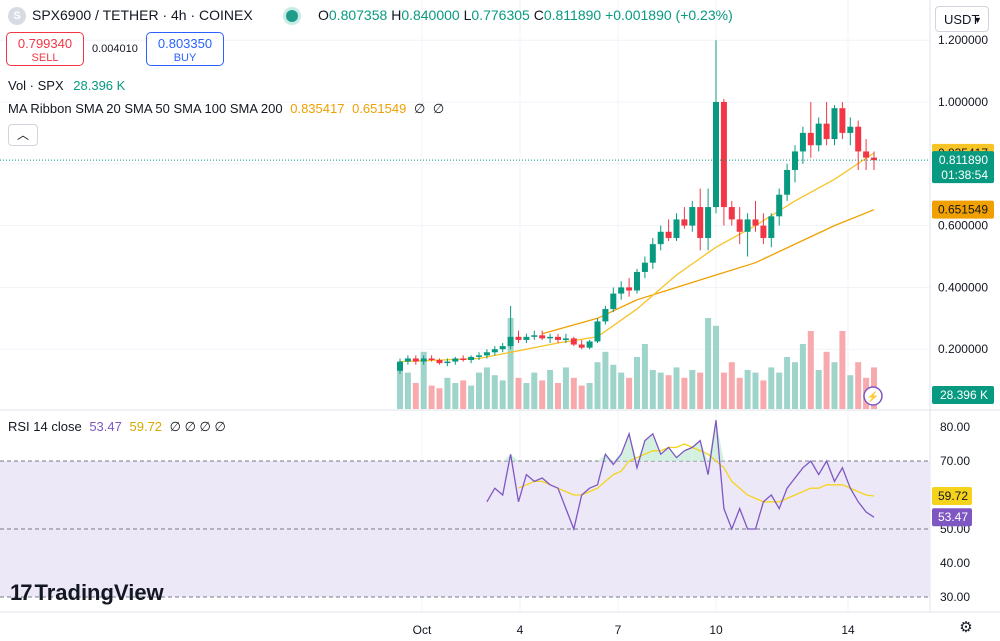 The image size is (1000, 641). Describe the element at coordinates (696, 473) in the screenshot. I see `rsi-ma-line` at that location.